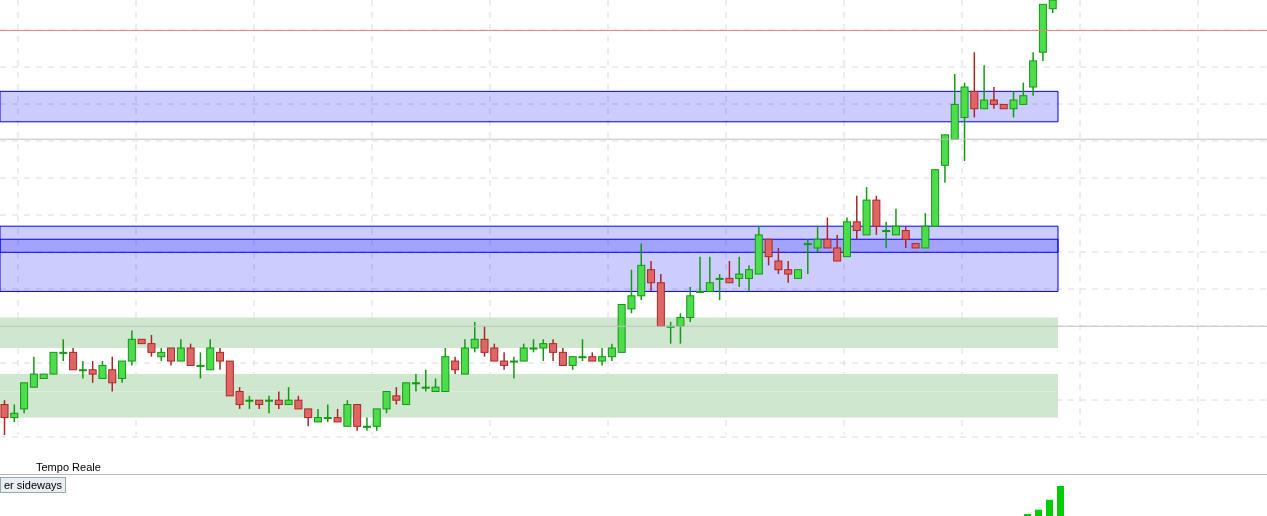  Describe the element at coordinates (33, 485) in the screenshot. I see `text: er sideways` at that location.